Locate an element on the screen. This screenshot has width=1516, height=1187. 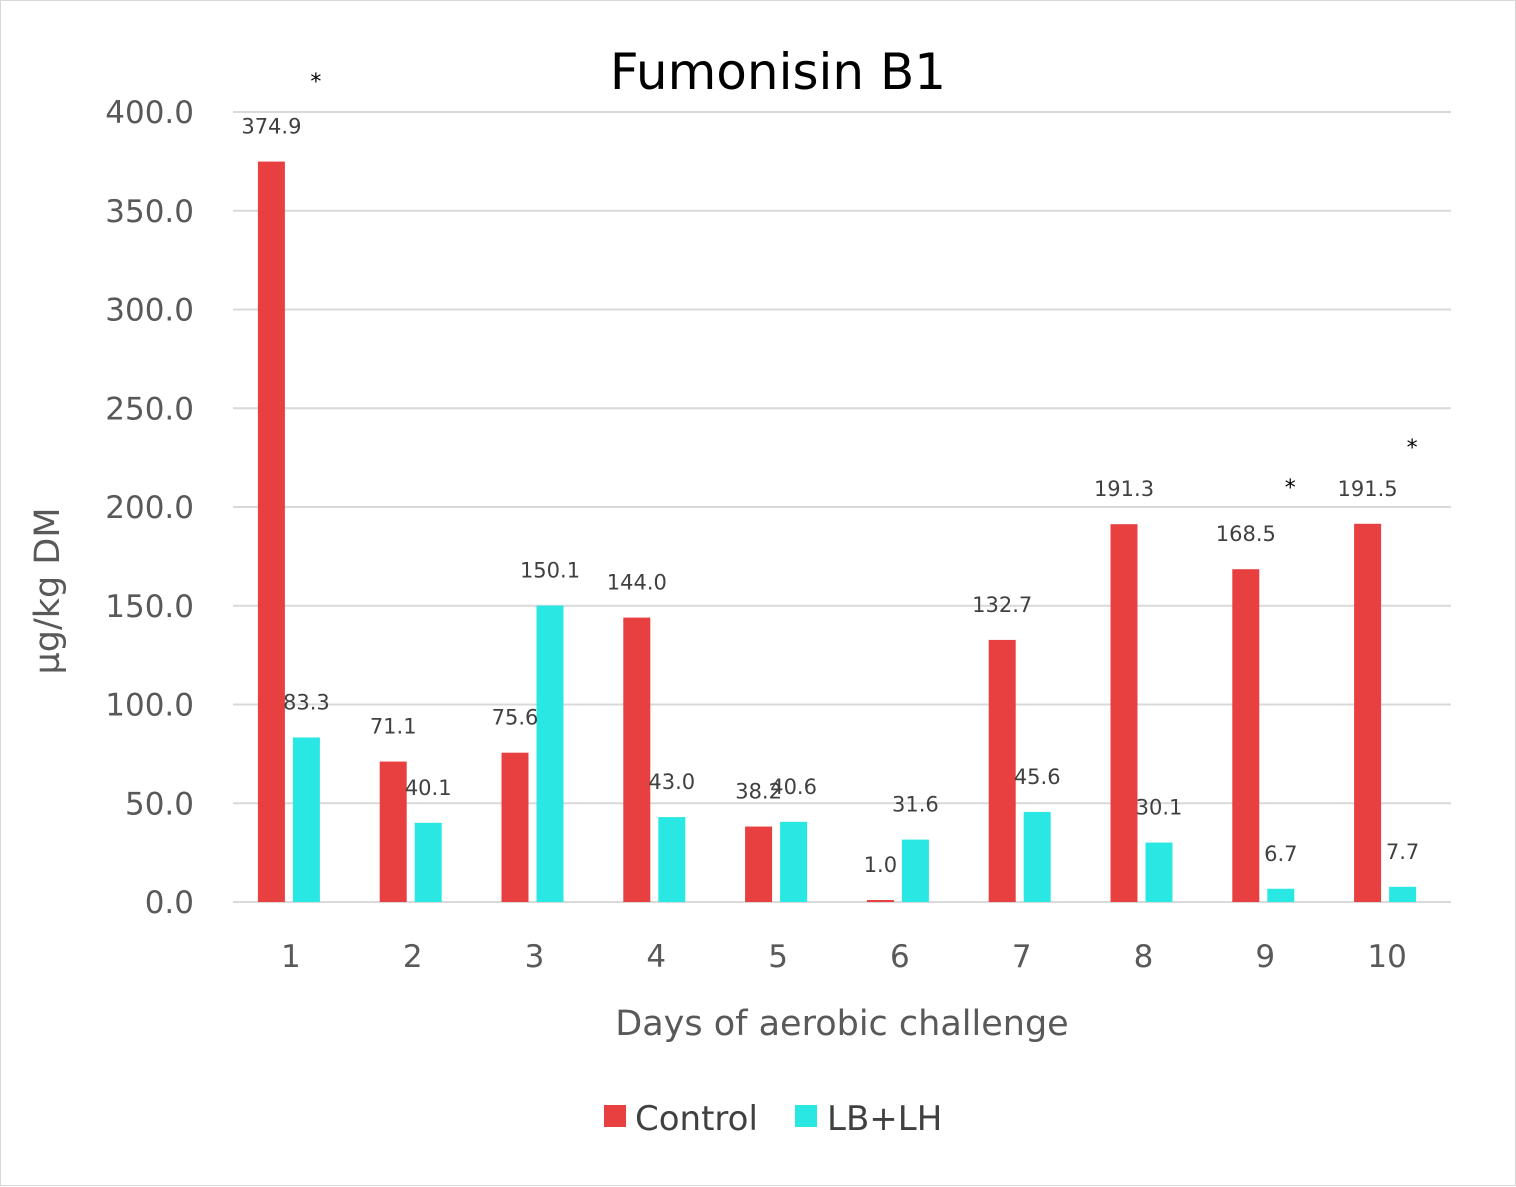
data-label: 31.6 is located at coordinates (915, 805).